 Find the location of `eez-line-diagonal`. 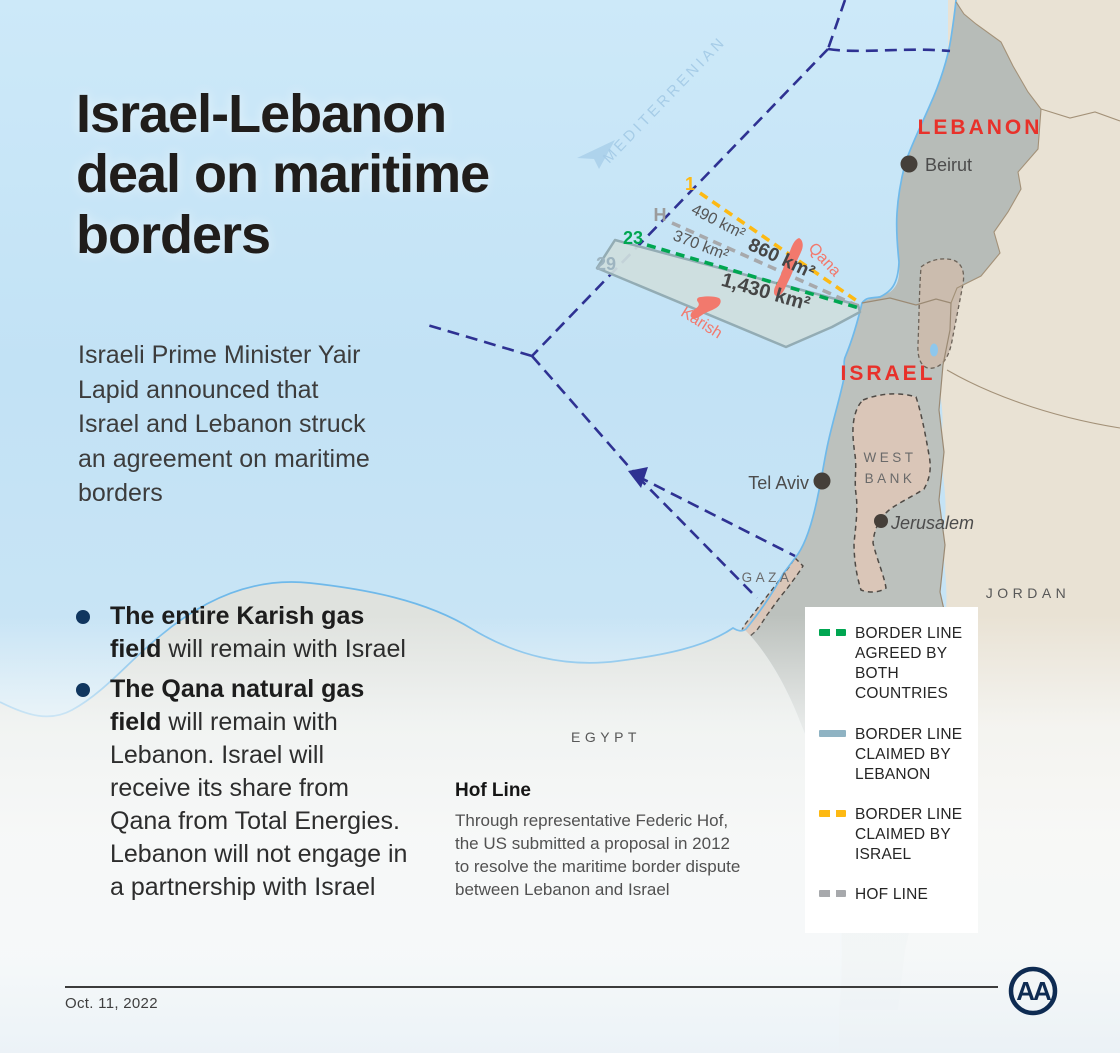

eez-line-diagonal is located at coordinates (680, 202).